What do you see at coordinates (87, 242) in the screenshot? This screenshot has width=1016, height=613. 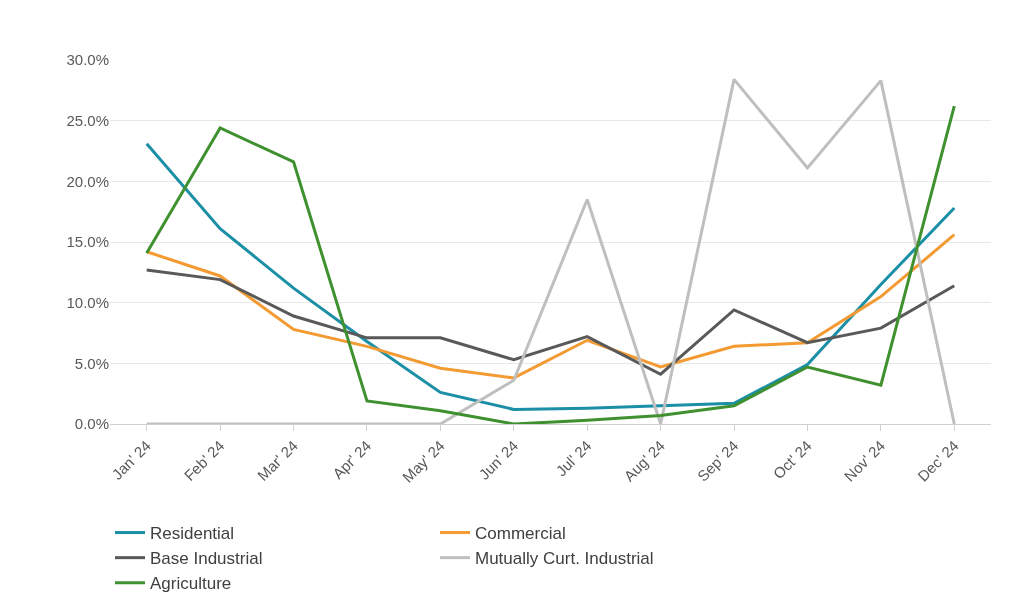 I see `y-tick-label: 15.0%` at bounding box center [87, 242].